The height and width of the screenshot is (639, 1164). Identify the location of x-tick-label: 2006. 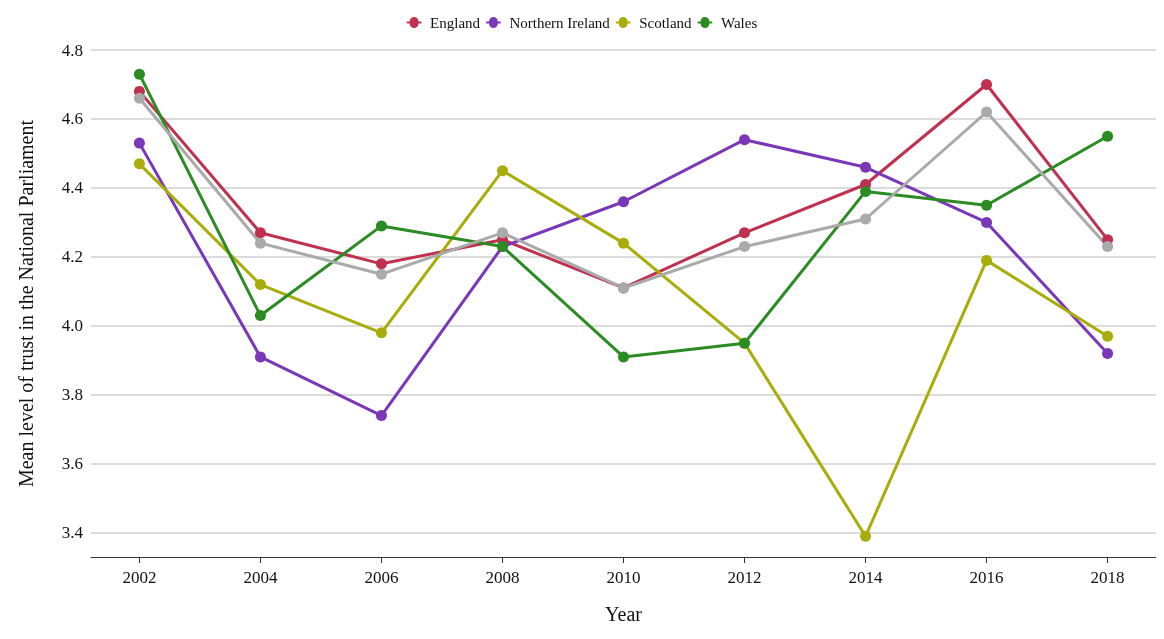
(381, 577).